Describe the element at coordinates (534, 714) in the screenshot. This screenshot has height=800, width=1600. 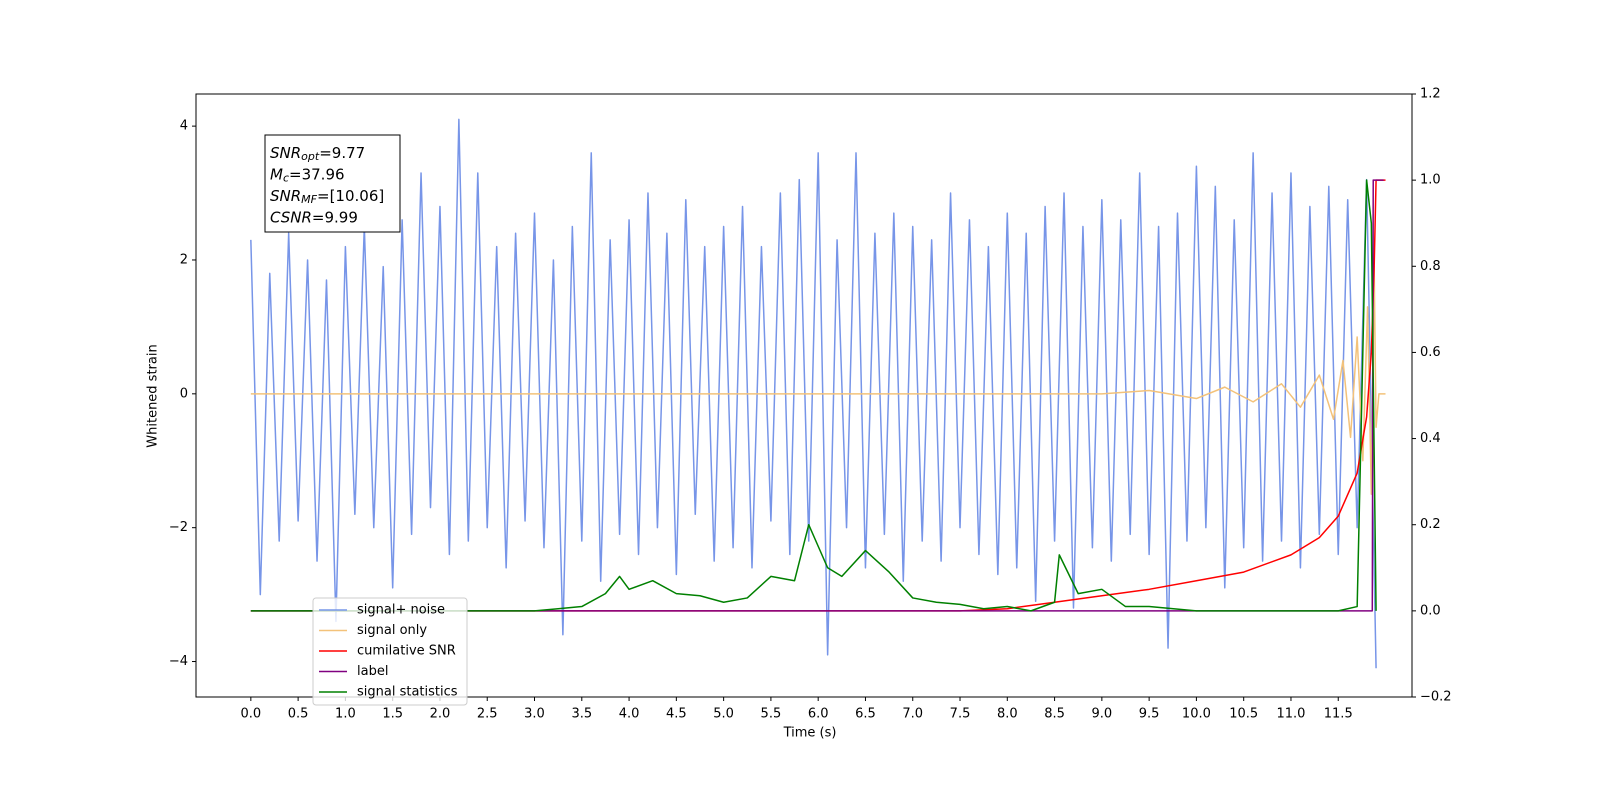
I see `x-tick-label: 3.0` at that location.